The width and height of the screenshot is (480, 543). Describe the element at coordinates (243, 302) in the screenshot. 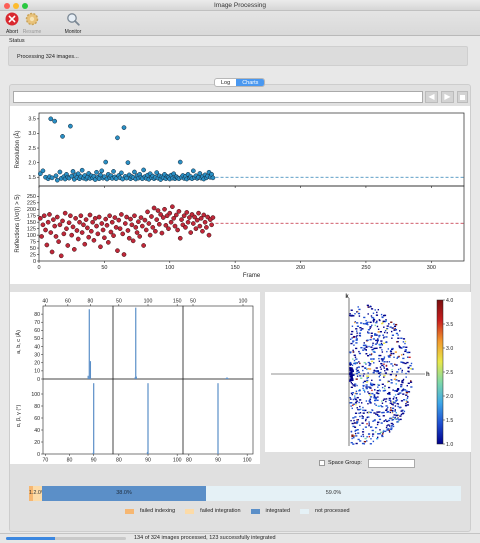

I see `cell-length-x-tick-label: 100` at that location.